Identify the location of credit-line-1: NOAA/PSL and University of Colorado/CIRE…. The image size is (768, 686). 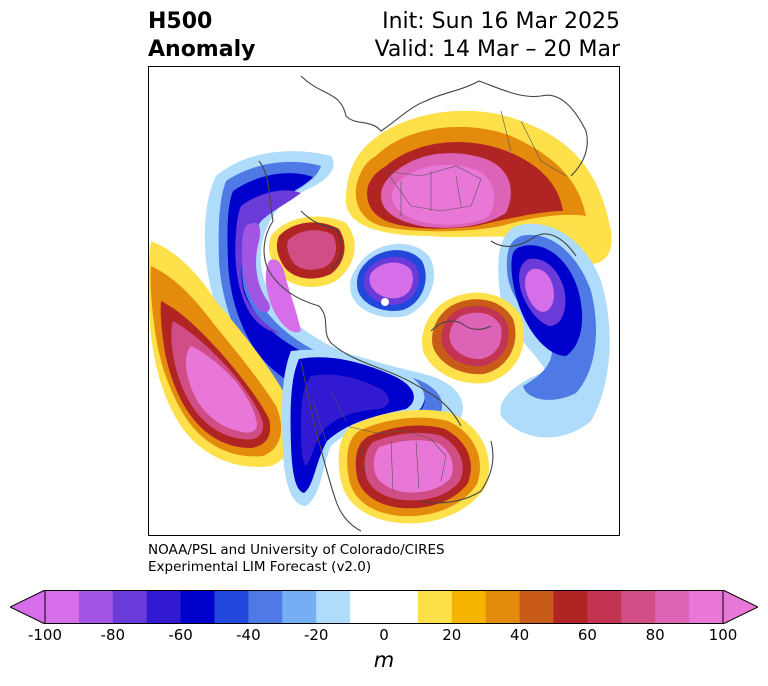
(296, 550).